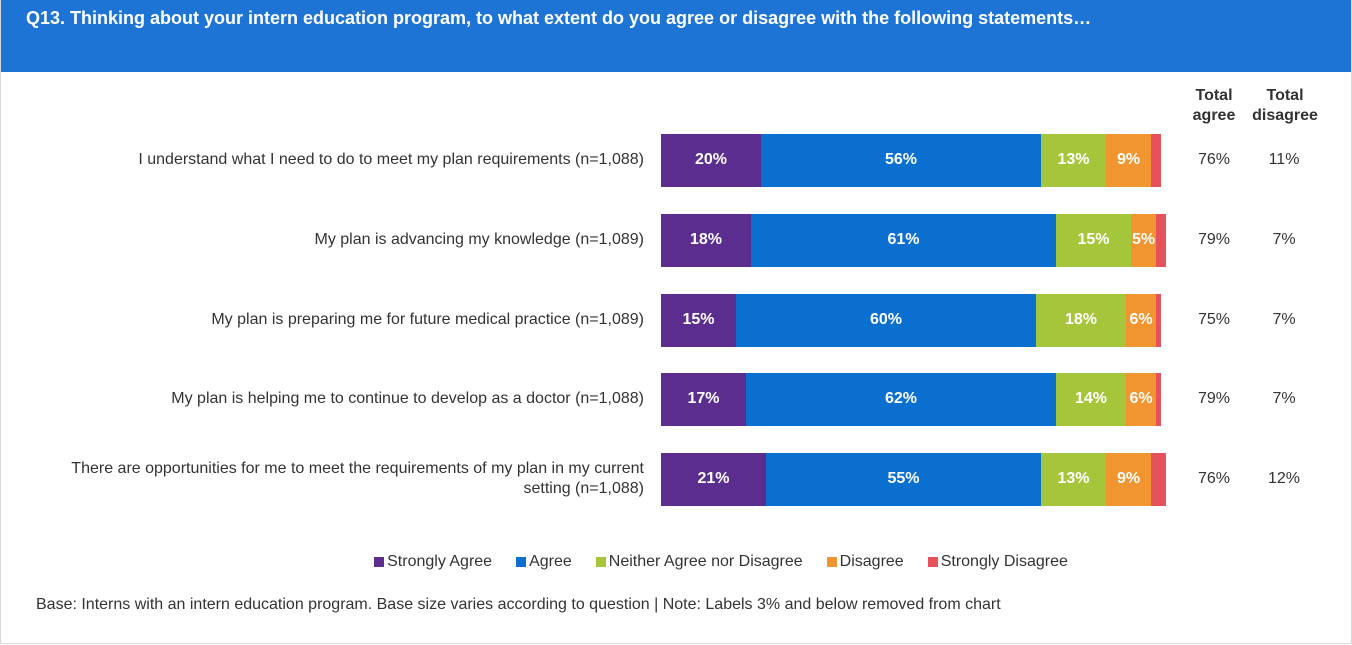 The image size is (1352, 645). What do you see at coordinates (440, 561) in the screenshot?
I see `legend-label: Strongly Agree` at bounding box center [440, 561].